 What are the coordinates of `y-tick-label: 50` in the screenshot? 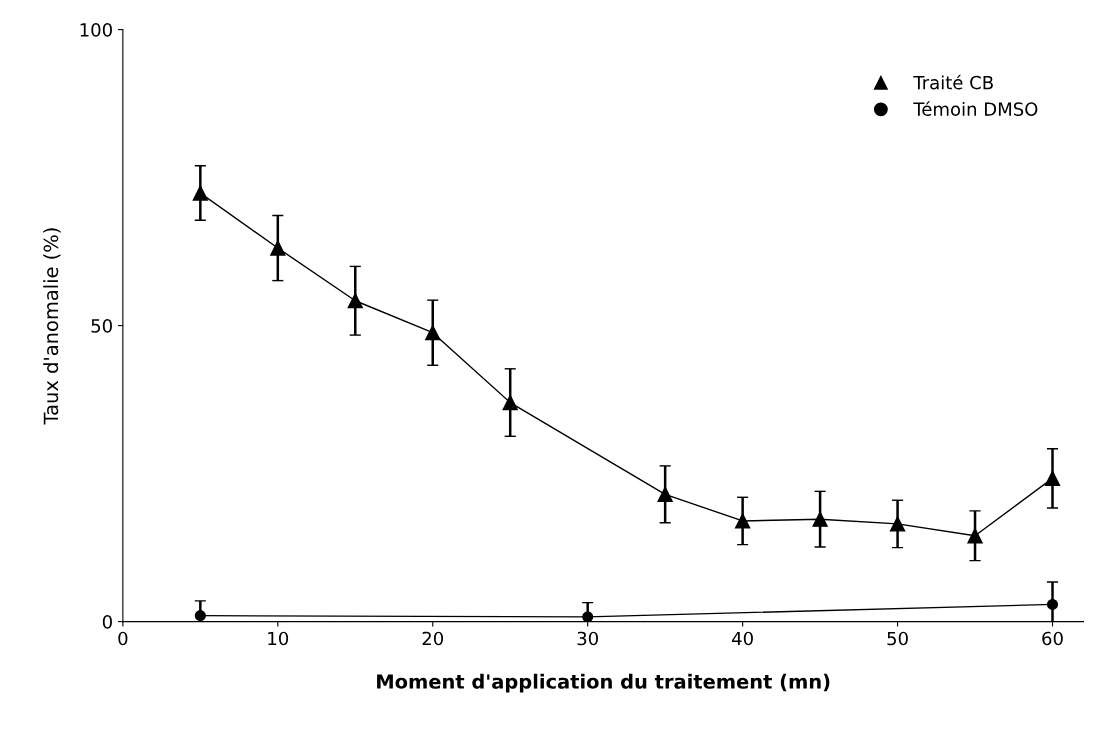 It's located at (101, 326).